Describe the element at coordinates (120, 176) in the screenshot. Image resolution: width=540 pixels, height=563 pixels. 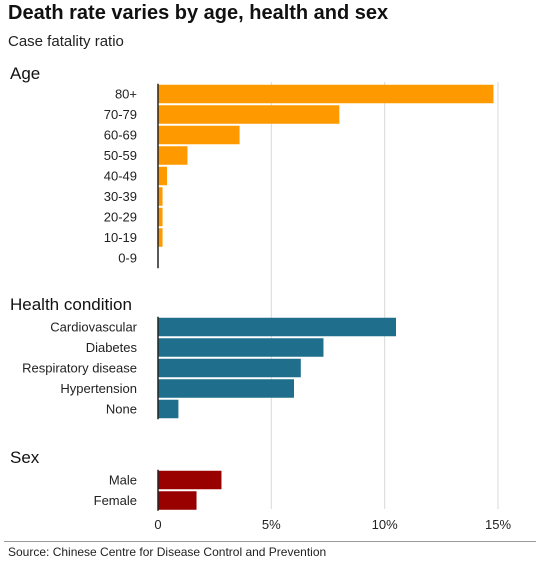
I see `category-label: 40-49` at that location.